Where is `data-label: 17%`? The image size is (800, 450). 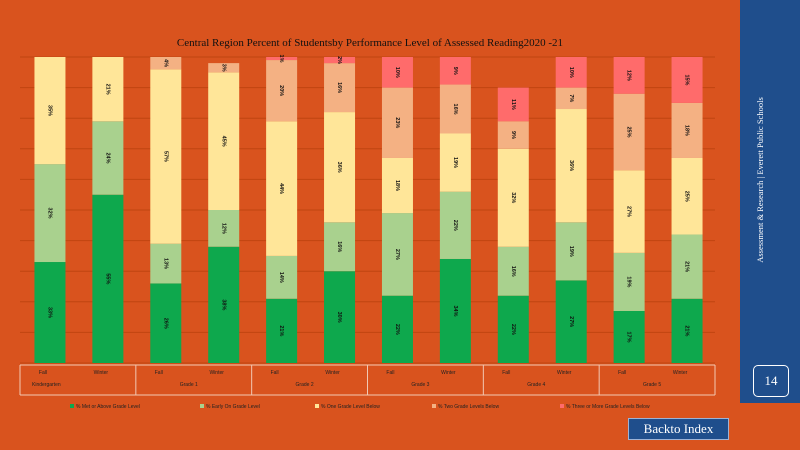
data-label: 17% is located at coordinates (629, 336).